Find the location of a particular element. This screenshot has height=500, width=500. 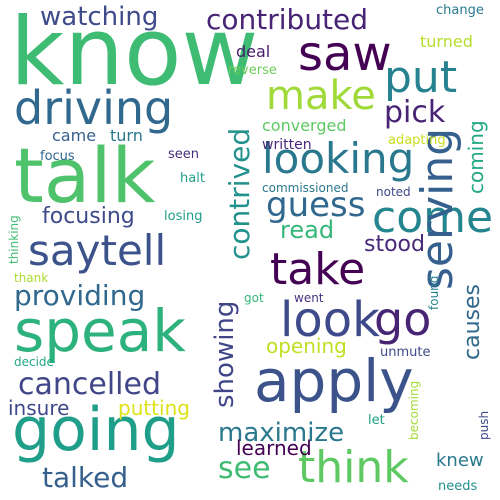

word-noted: noted is located at coordinates (393, 192).